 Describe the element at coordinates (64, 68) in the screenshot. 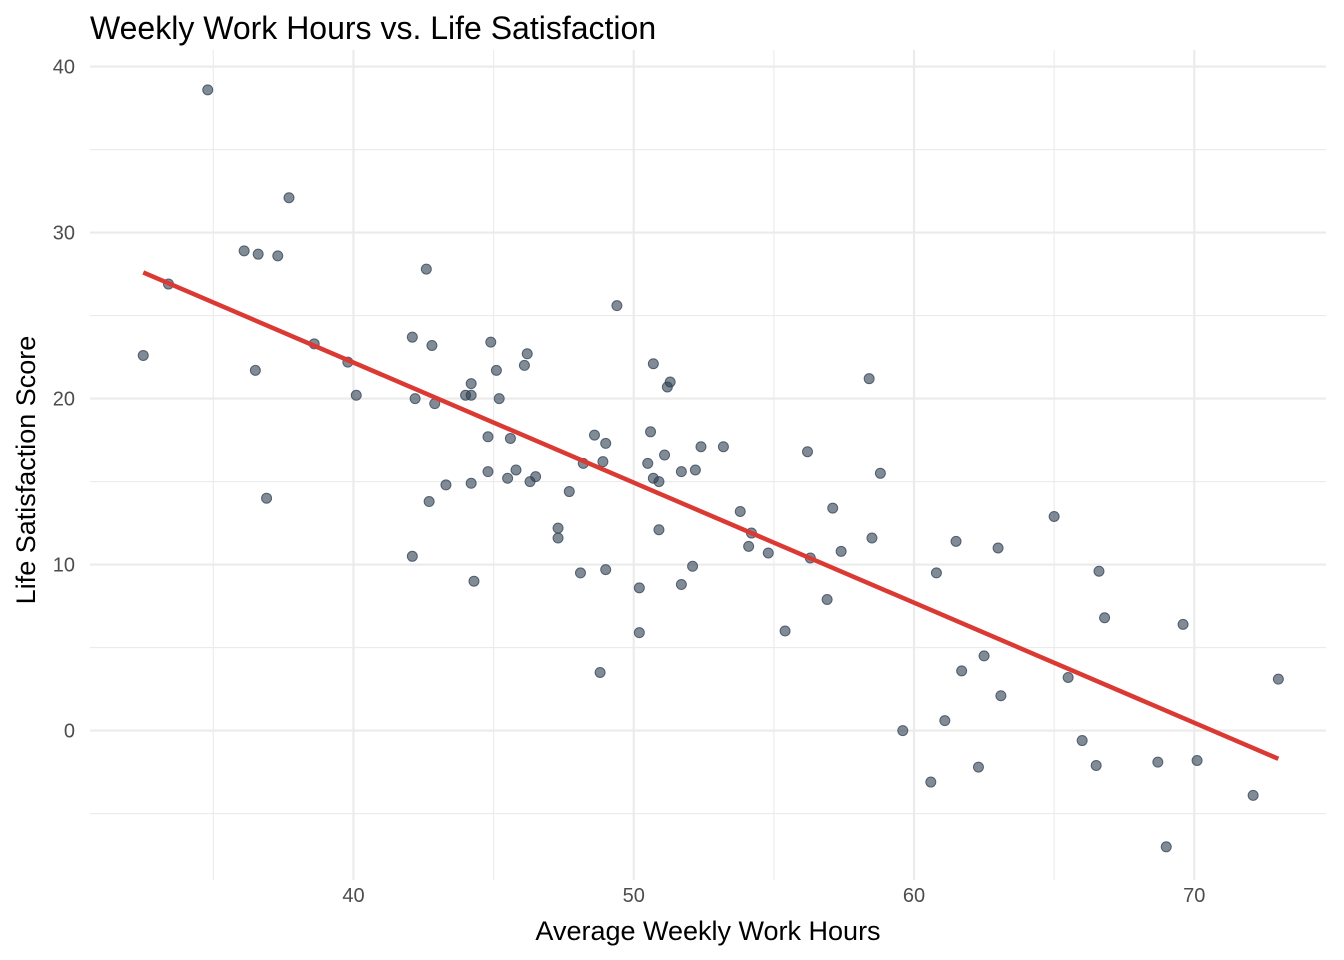

I see `y-tick-label: 40` at that location.